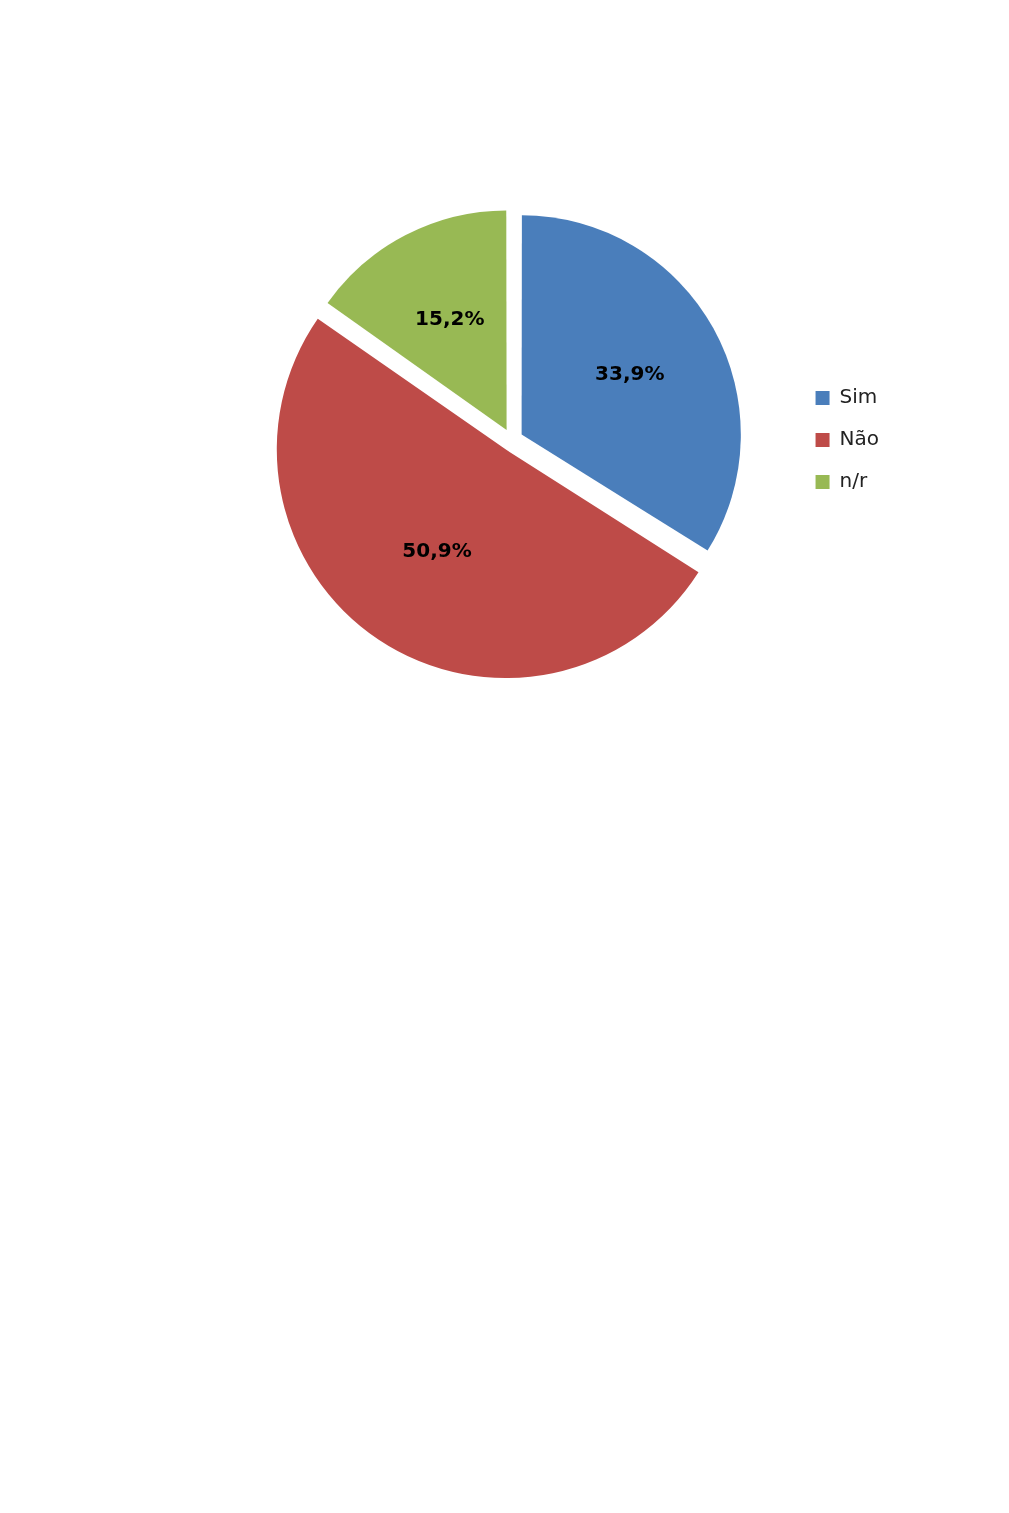 This screenshot has width=1009, height=1513. What do you see at coordinates (630, 372) in the screenshot?
I see `data-label: 33,9%` at bounding box center [630, 372].